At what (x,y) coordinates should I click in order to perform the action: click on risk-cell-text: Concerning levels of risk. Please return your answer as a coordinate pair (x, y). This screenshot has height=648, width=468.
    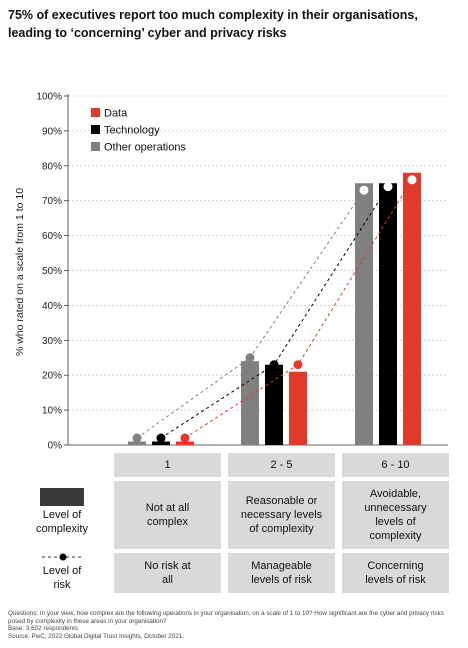
    Looking at the image, I should click on (395, 573).